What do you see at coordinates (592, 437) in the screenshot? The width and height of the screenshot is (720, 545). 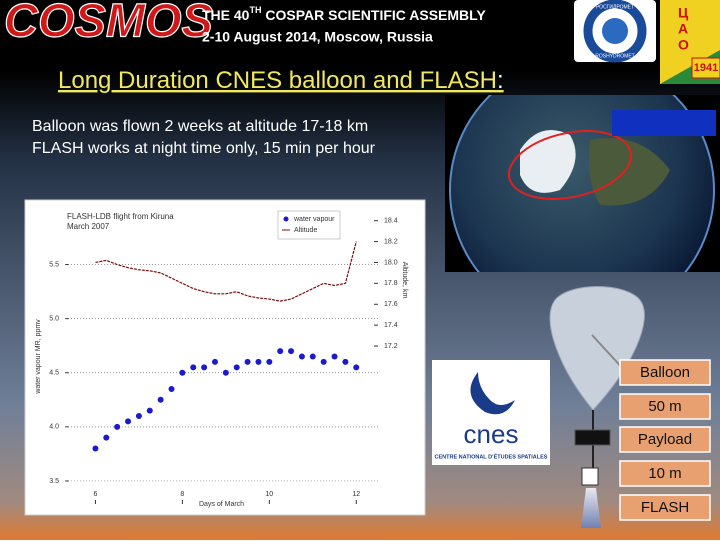 I see `payload` at bounding box center [592, 437].